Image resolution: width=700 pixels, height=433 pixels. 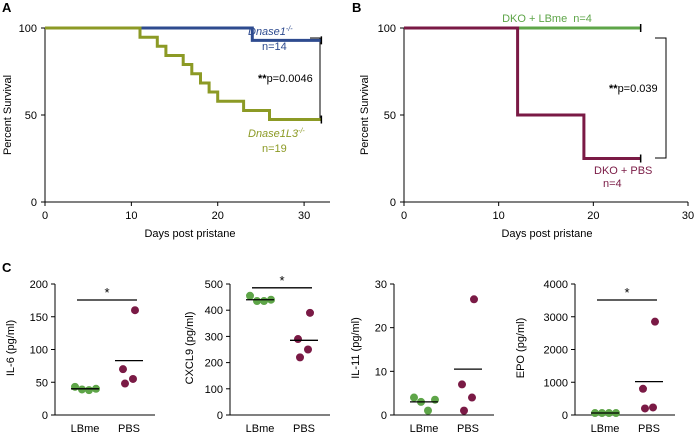 I want to click on y-tick-label: 300, so click(x=214, y=337).